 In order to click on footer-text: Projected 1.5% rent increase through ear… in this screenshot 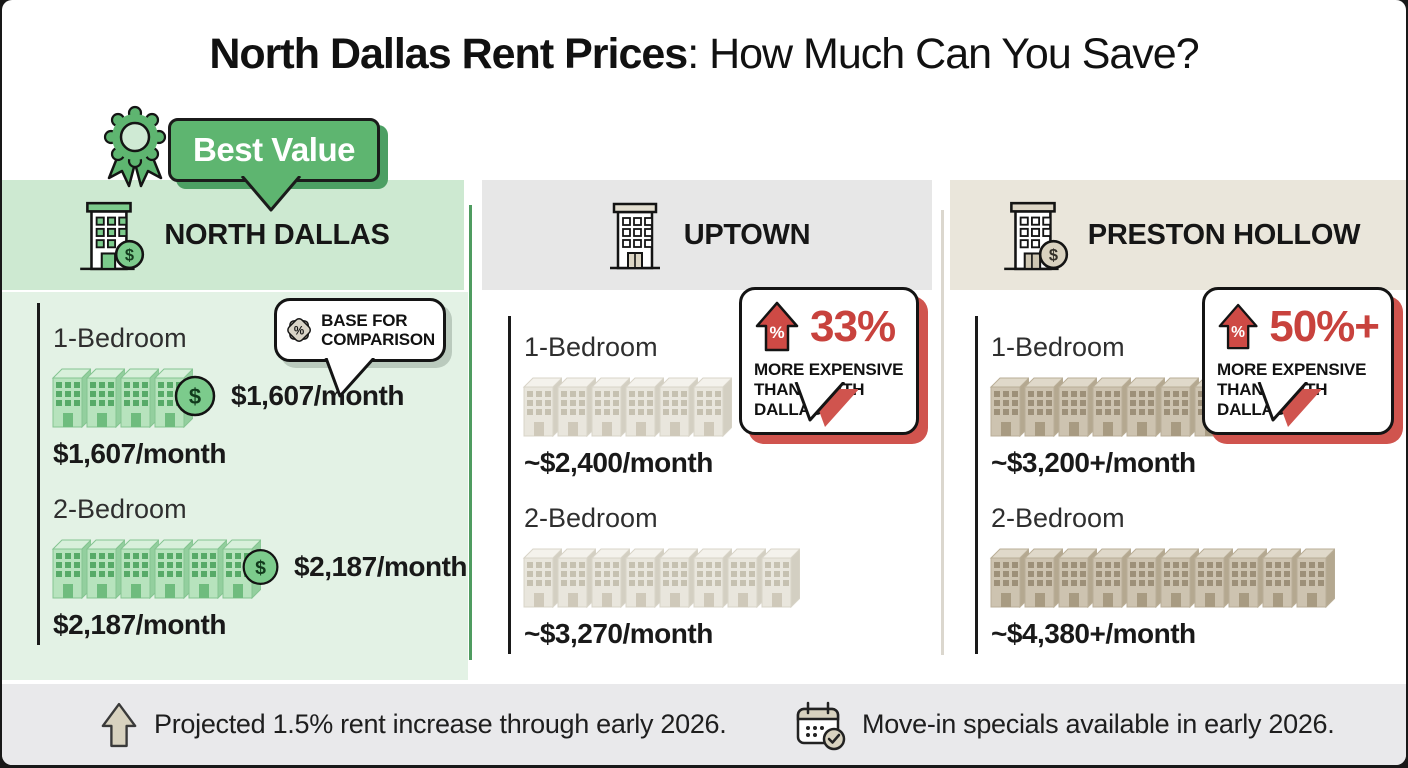, I will do `click(440, 724)`.